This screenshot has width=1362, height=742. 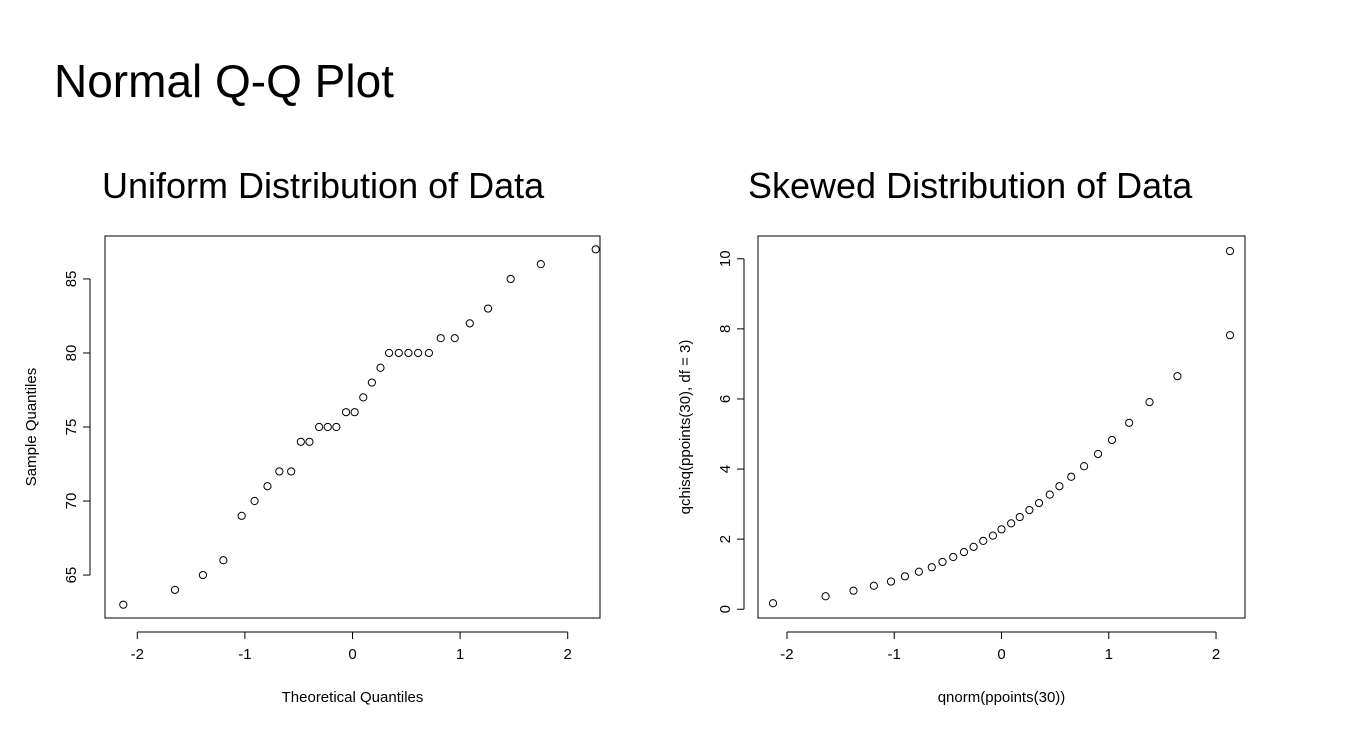 What do you see at coordinates (71, 575) in the screenshot?
I see `y-tick-label: 65` at bounding box center [71, 575].